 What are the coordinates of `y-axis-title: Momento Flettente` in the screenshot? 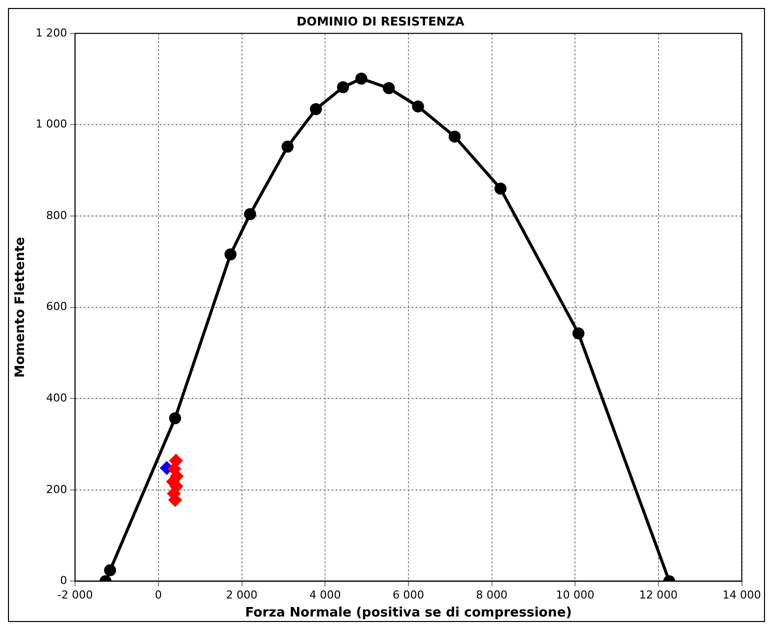 It's located at (20, 307).